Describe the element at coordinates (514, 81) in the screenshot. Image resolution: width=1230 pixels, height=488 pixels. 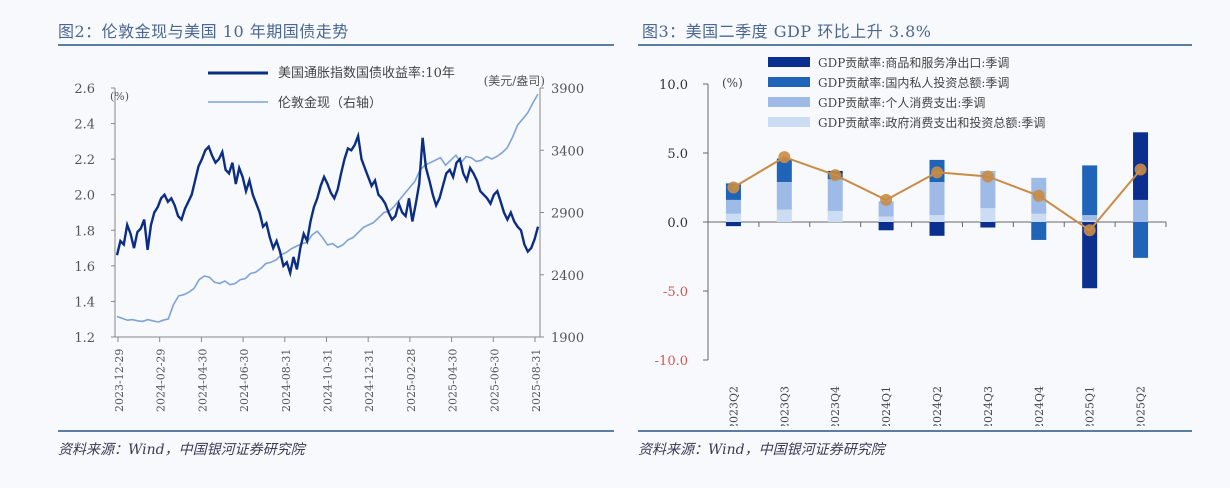
I see `right-axis-unit: (美元/盎司)` at that location.